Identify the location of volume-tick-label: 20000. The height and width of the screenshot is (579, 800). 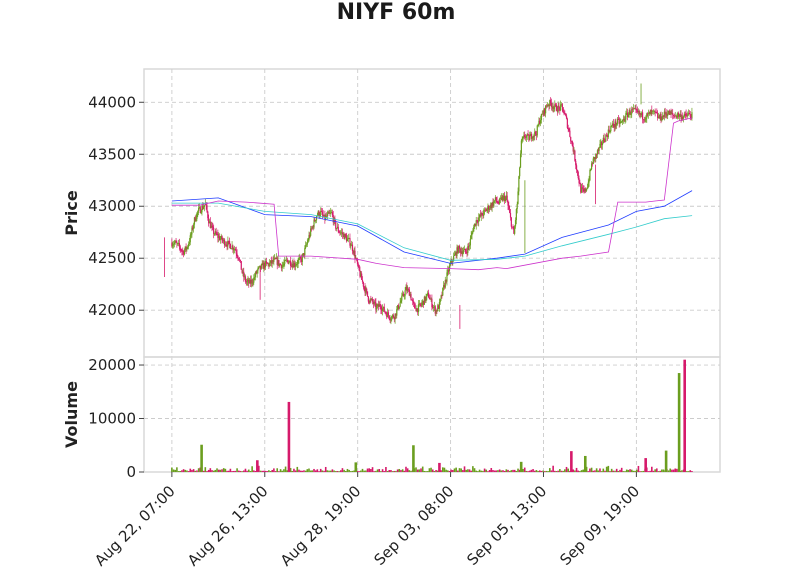
(112, 365).